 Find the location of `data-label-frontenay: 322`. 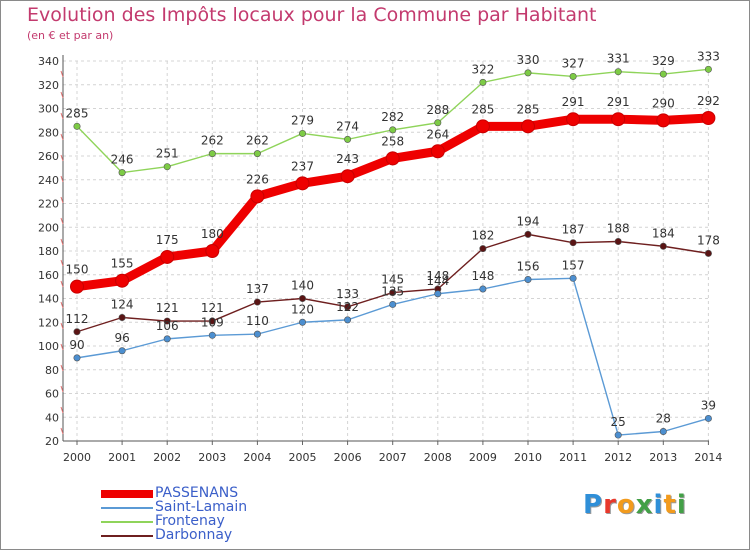

data-label-frontenay: 322 is located at coordinates (482, 69).